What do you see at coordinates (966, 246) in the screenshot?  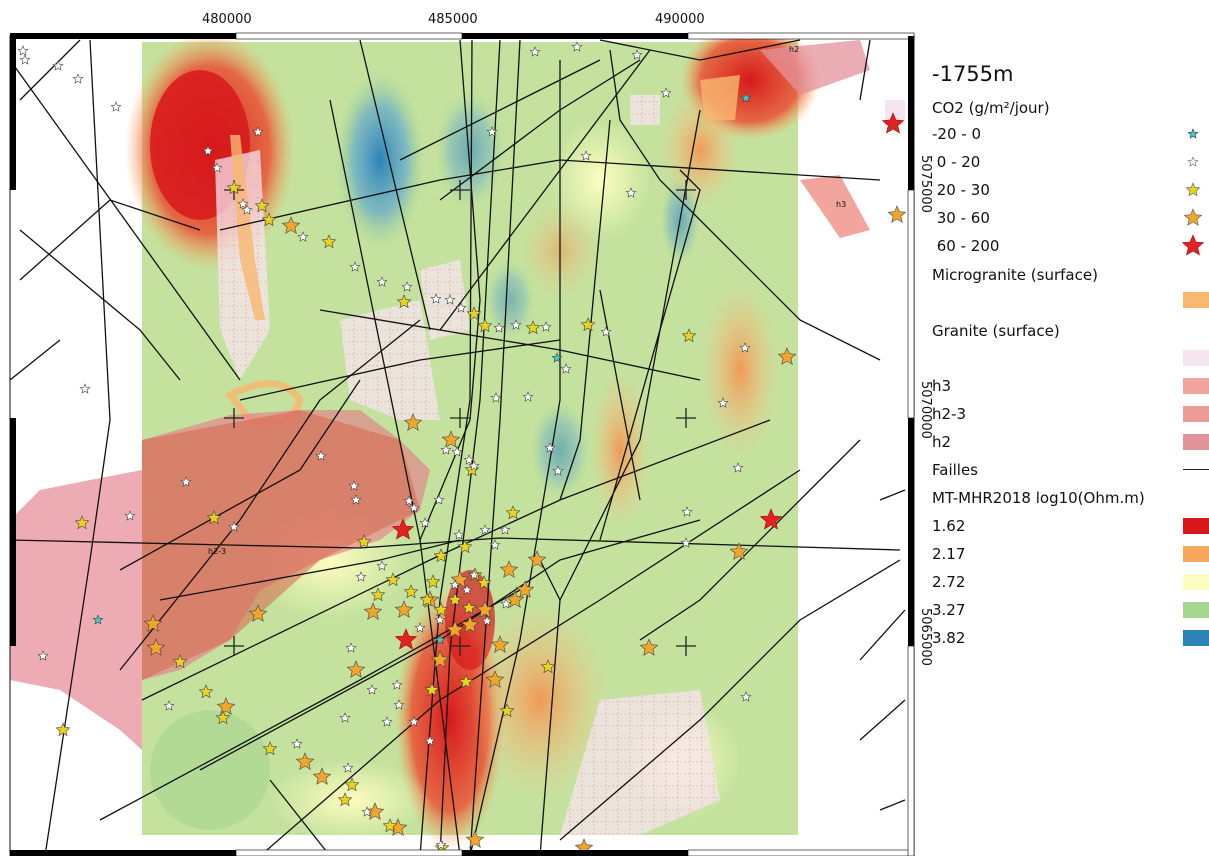 I see `co2-class-label: 60 - 200` at bounding box center [966, 246].